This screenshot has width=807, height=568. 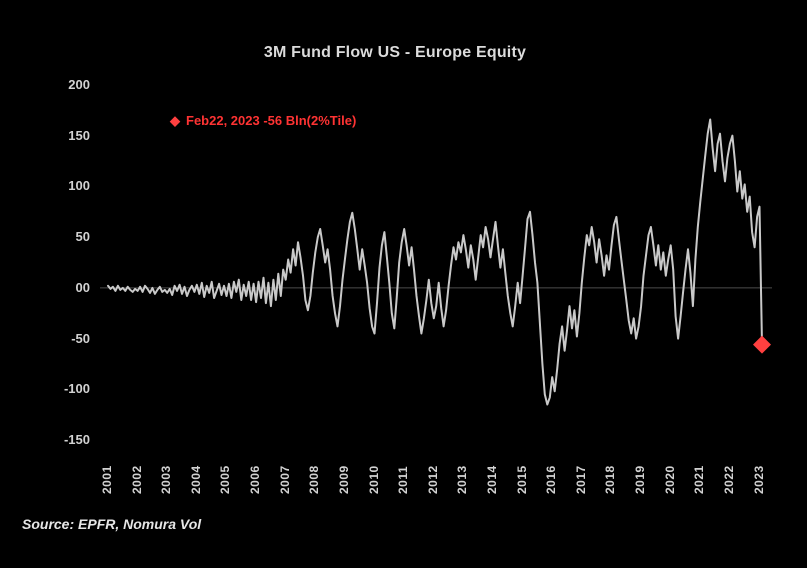 What do you see at coordinates (271, 120) in the screenshot?
I see `highlight-legend-label: Feb22, 2023 -56 Bln(2%Tile)` at bounding box center [271, 120].